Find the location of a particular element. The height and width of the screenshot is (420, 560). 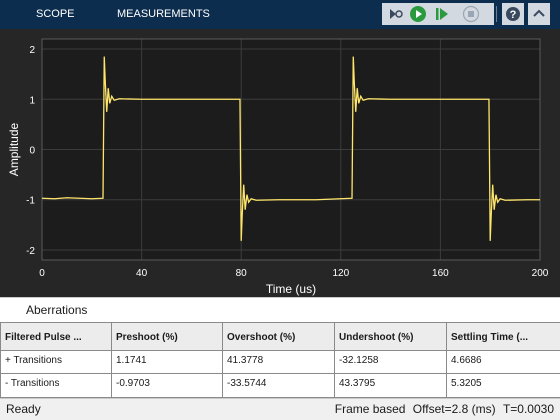

cell-overshoot: 41.3778 is located at coordinates (245, 360).